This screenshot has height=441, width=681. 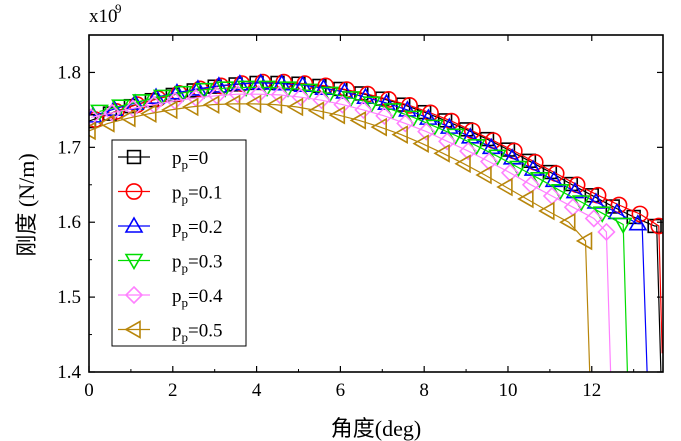 What do you see at coordinates (69, 222) in the screenshot?
I see `y-tick-label: 1.6` at bounding box center [69, 222].